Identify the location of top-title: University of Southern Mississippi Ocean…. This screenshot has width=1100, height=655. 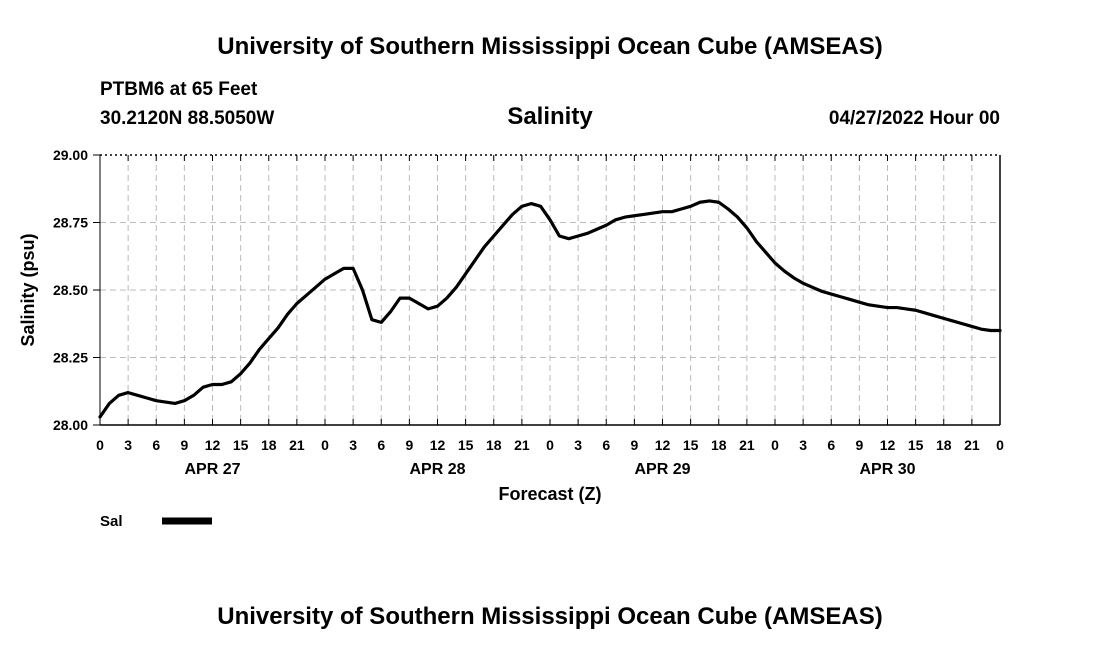
(549, 46).